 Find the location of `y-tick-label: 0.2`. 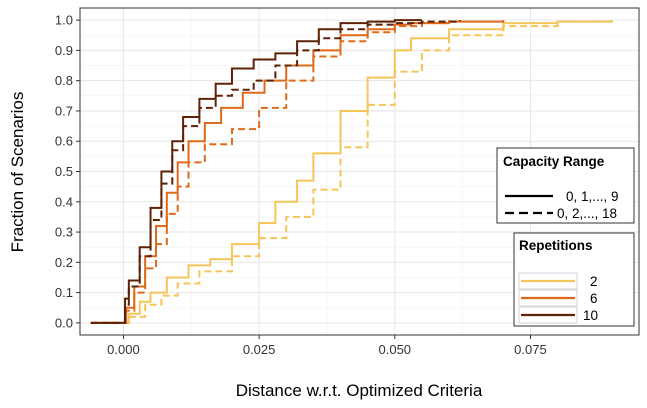

y-tick-label: 0.2 is located at coordinates (64, 262).